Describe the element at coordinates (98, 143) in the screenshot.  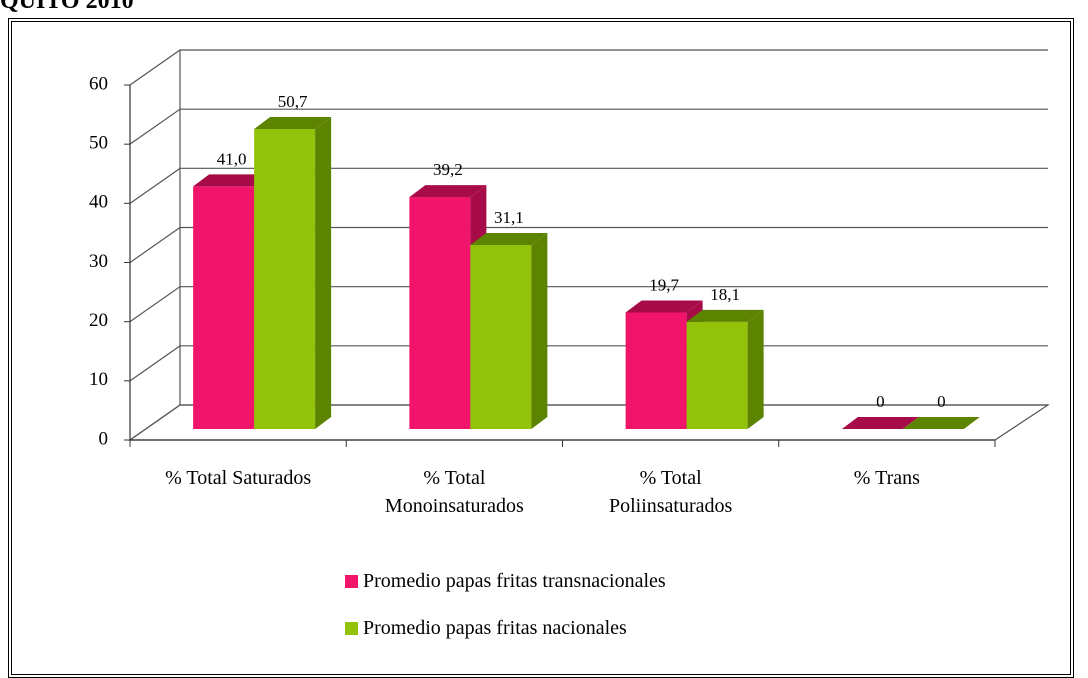
I see `y-tick-label: 50` at that location.